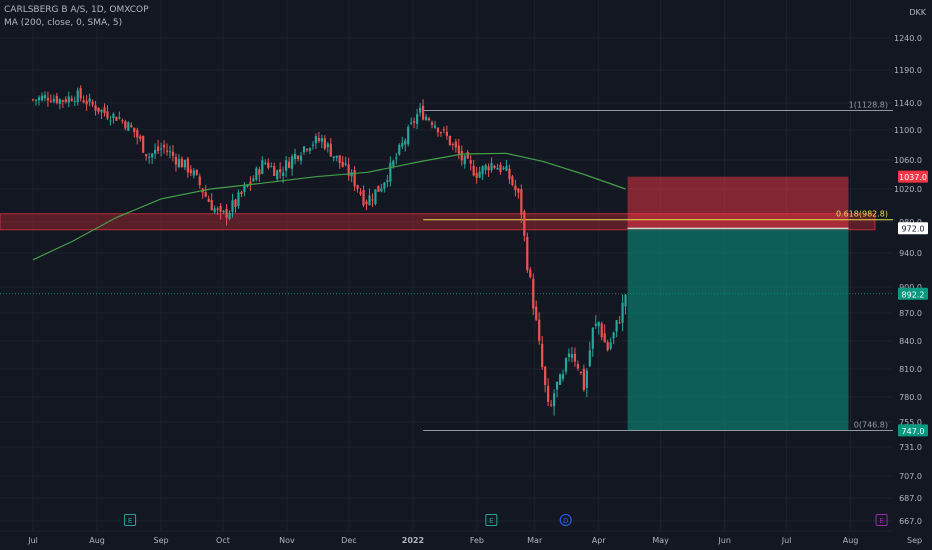 The width and height of the screenshot is (932, 550). I want to click on ma-200-line, so click(329, 206).